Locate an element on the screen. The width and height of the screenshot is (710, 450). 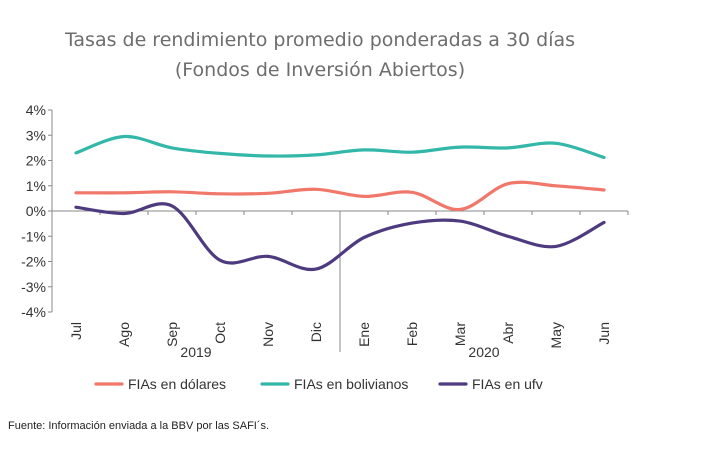
x-tick-label: Nov is located at coordinates (268, 334).